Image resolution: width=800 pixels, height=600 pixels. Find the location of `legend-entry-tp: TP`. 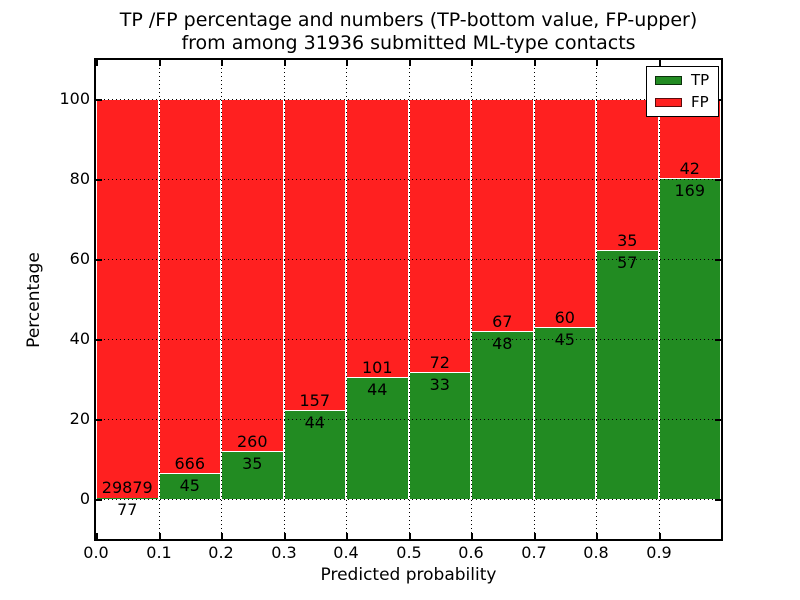

legend-entry-tp: TP is located at coordinates (682, 80).